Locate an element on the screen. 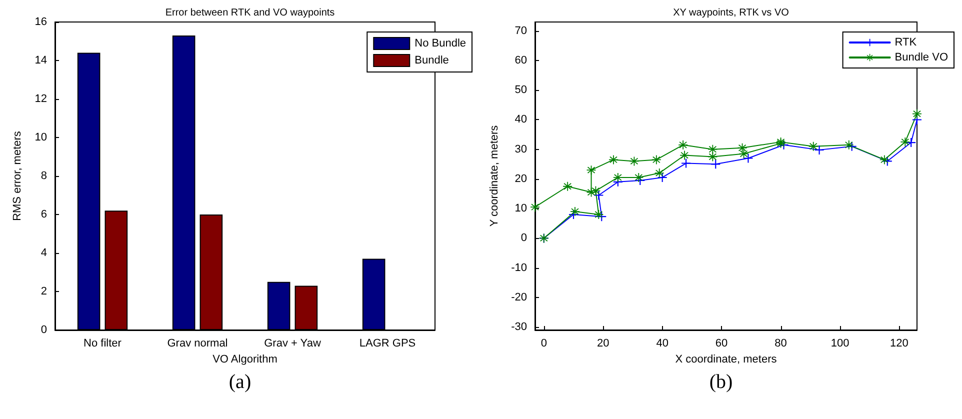  x-tick-label: 120 is located at coordinates (899, 344).